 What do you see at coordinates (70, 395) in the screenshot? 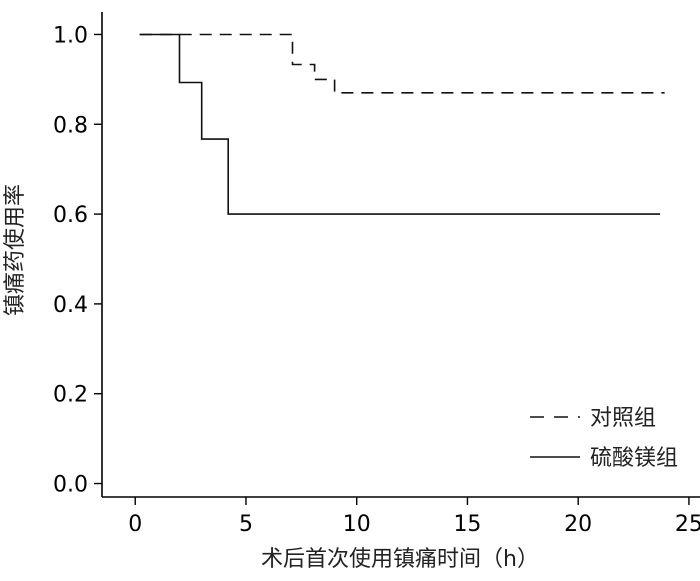
I see `y-tick-label-0.2: 0.2` at bounding box center [70, 395].